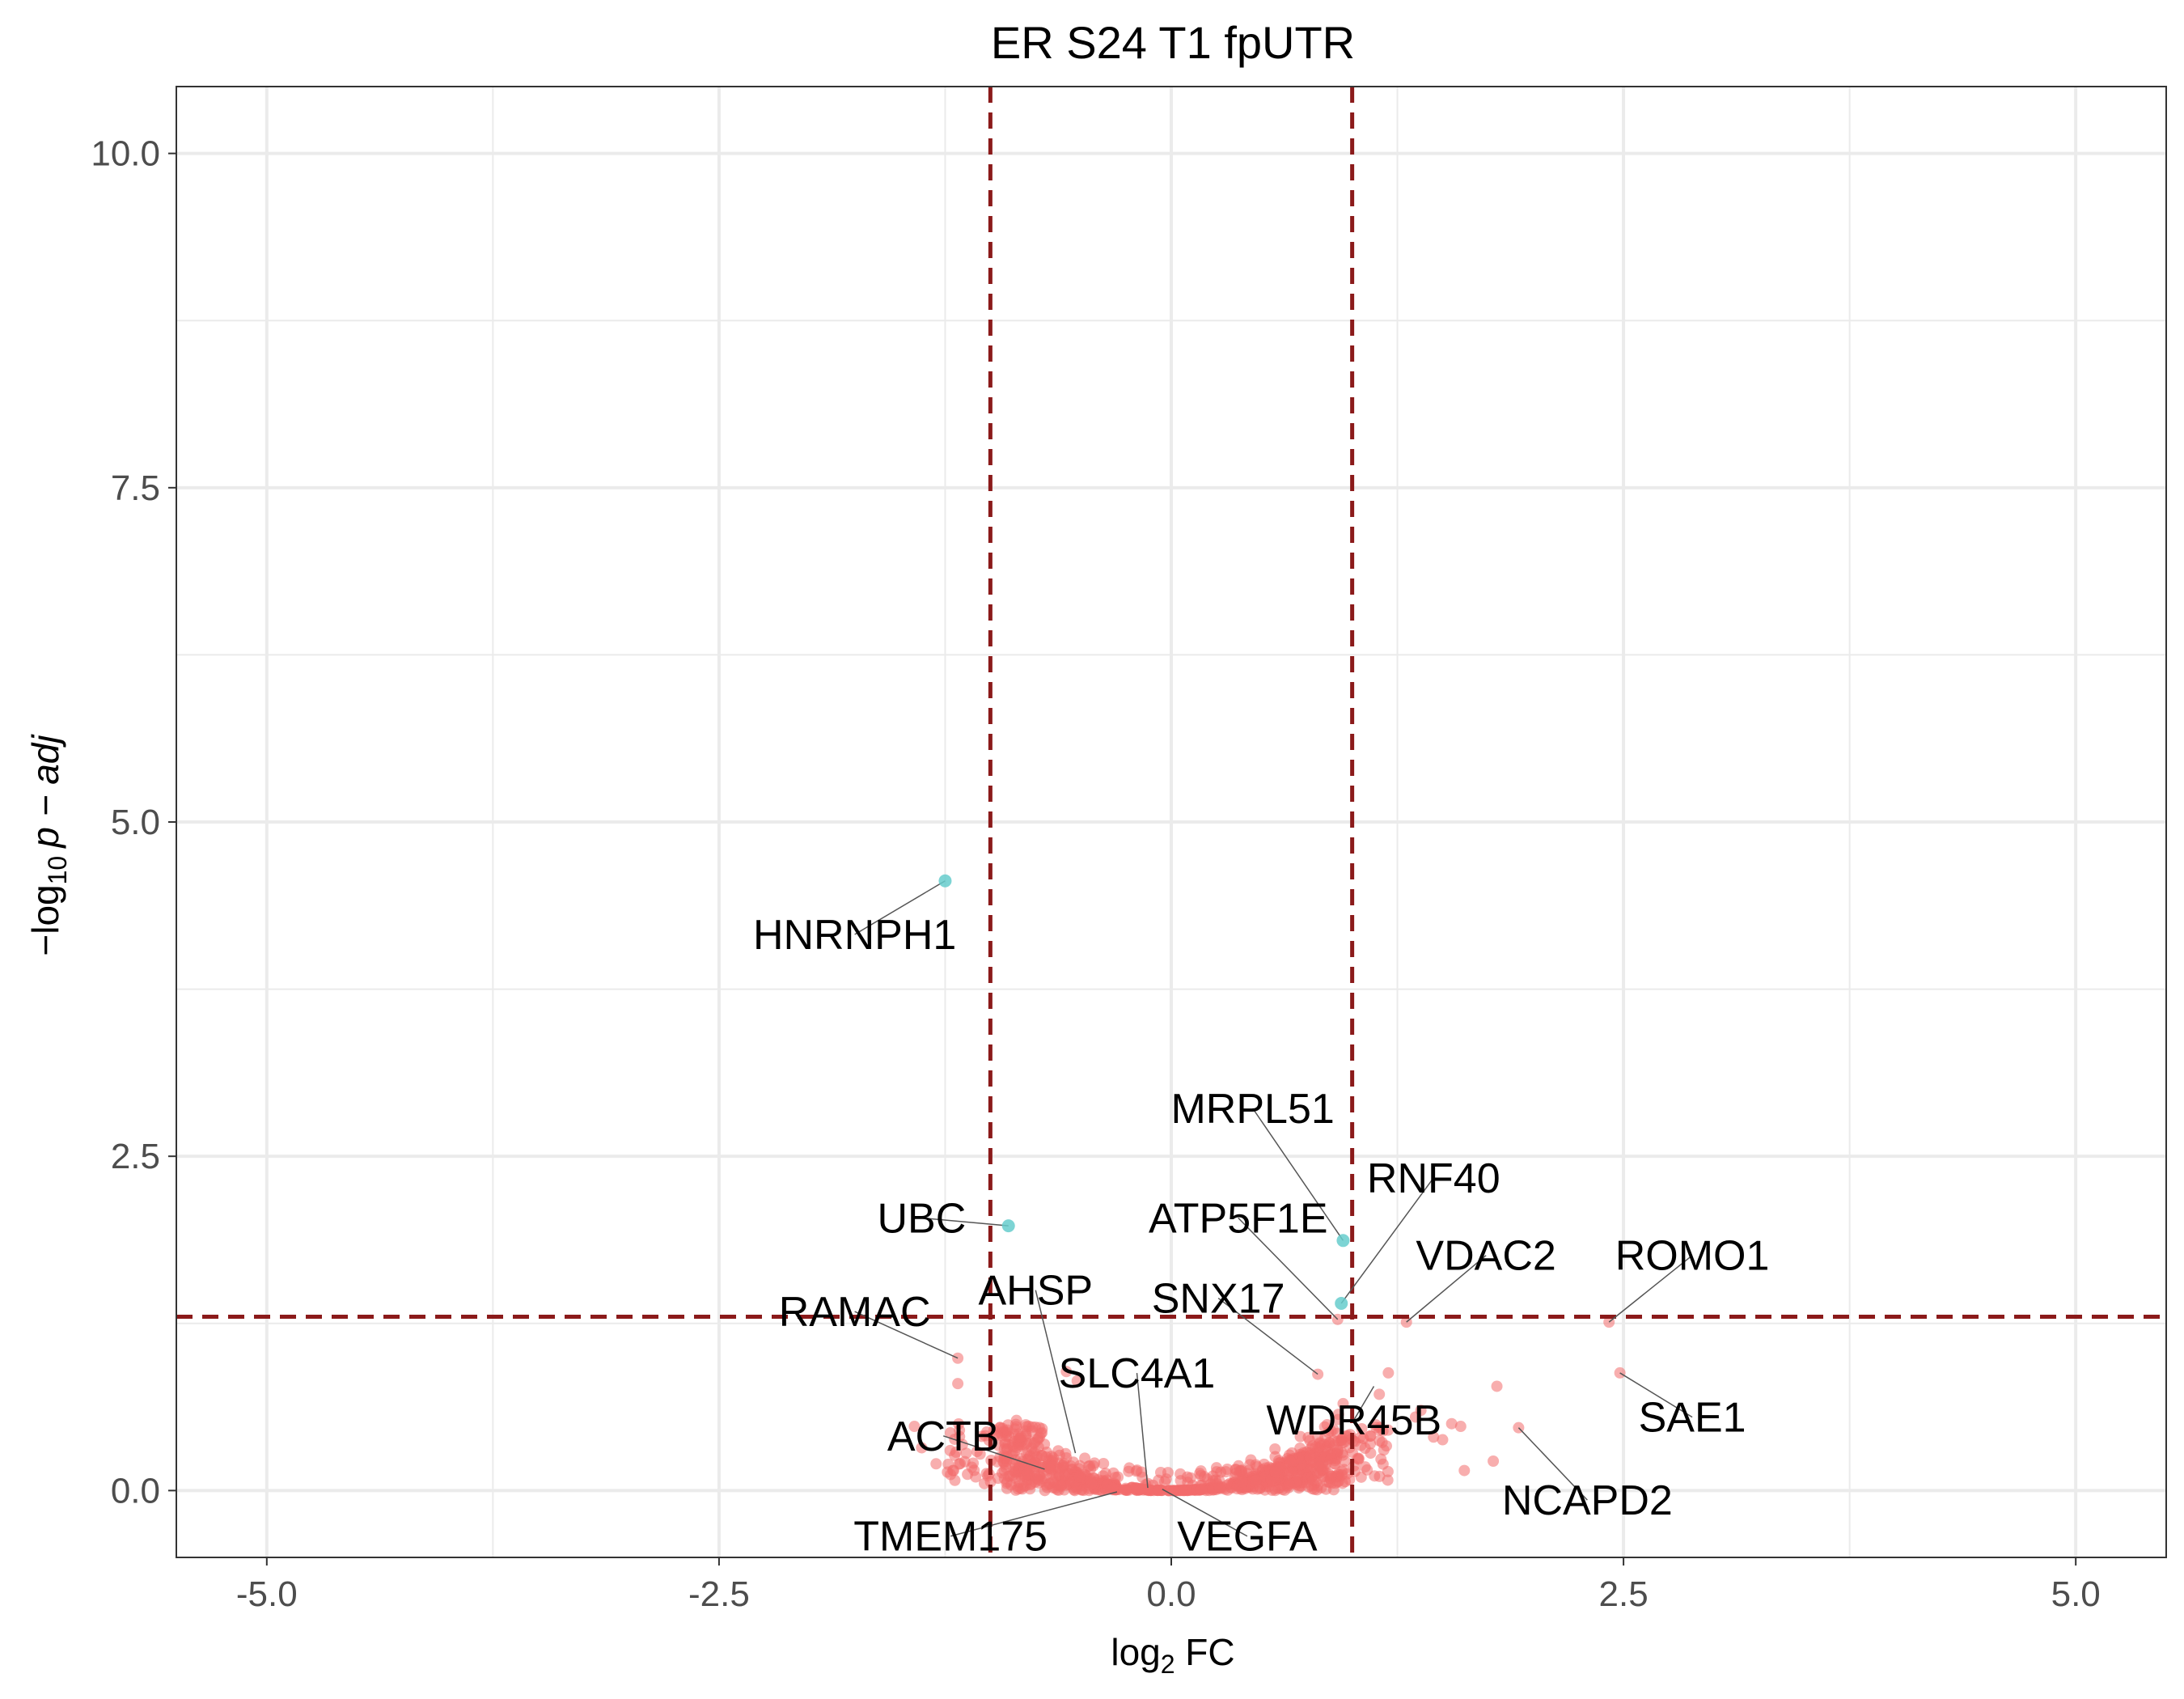 This screenshot has width=2184, height=1699. Describe the element at coordinates (1135, 1652) in the screenshot. I see `x-label-main: log` at that location.